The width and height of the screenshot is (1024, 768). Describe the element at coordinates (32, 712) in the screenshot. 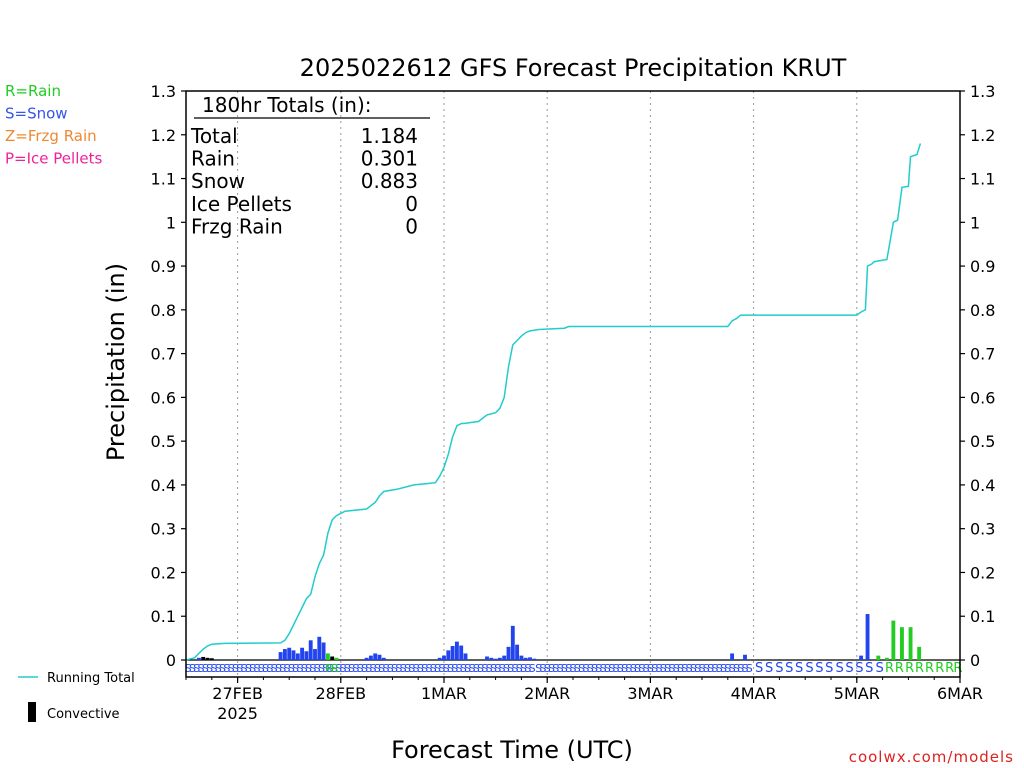

I see `convective-legend-swatch` at that location.